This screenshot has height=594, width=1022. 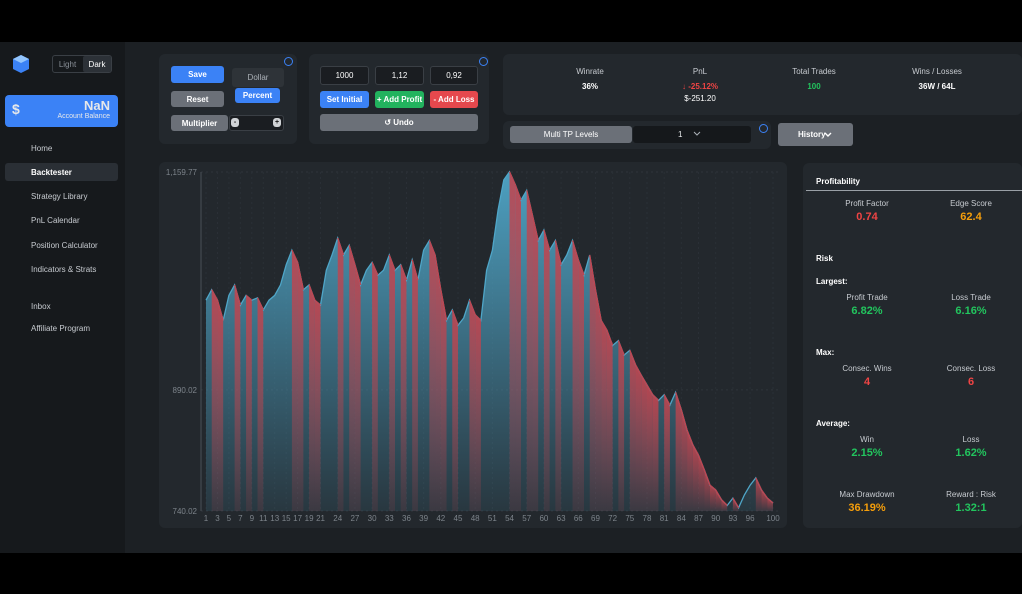 I want to click on theme-toggle, so click(x=82, y=64).